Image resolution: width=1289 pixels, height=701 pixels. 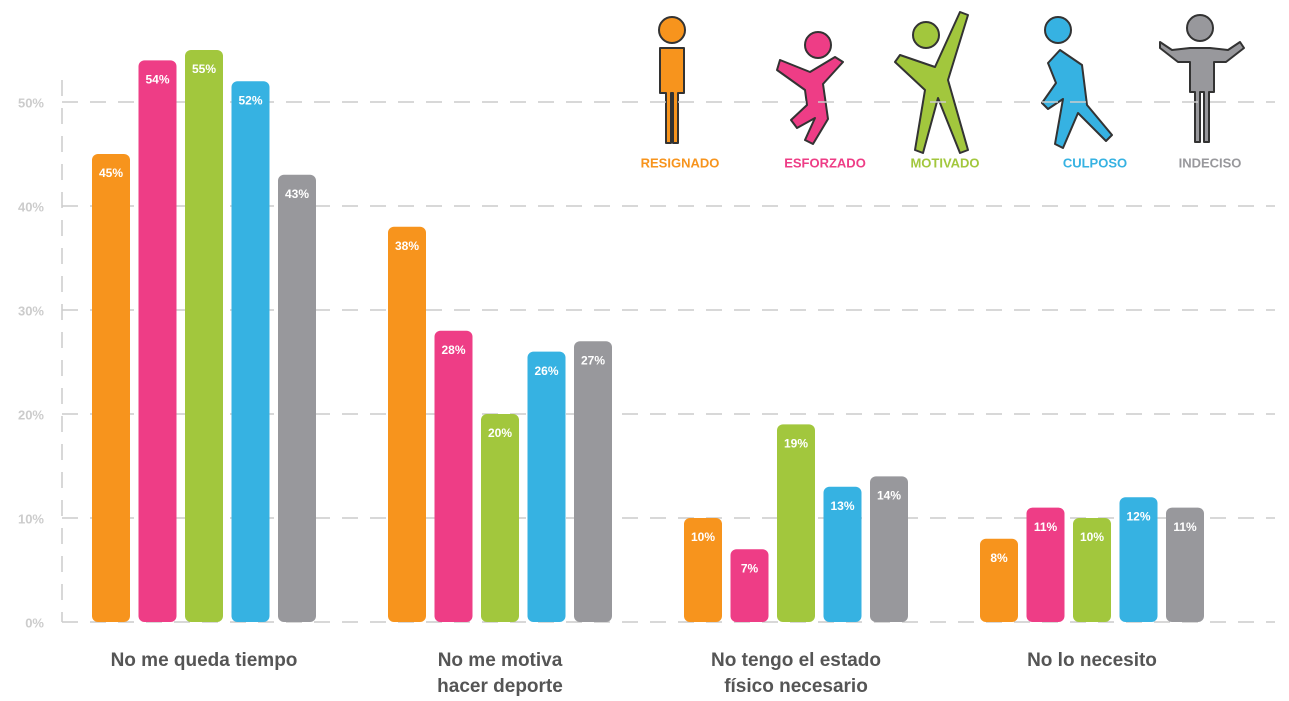 I want to click on y-tick-label: 50%, so click(x=31, y=102).